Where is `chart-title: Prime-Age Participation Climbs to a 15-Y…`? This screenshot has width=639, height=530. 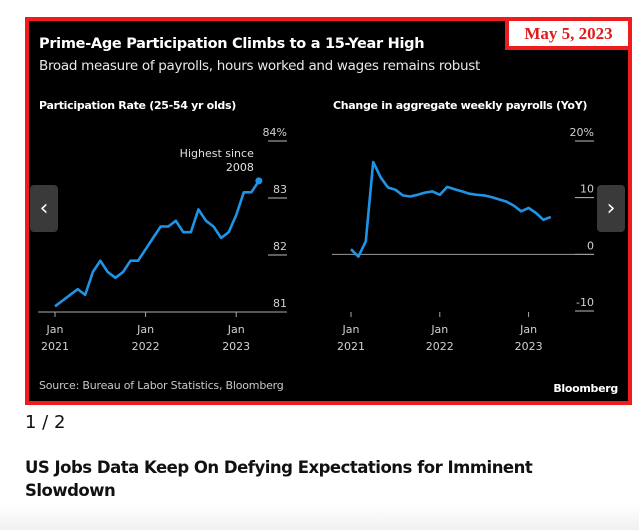
chart-title: Prime-Age Participation Climbs to a 15-Y… is located at coordinates (232, 44).